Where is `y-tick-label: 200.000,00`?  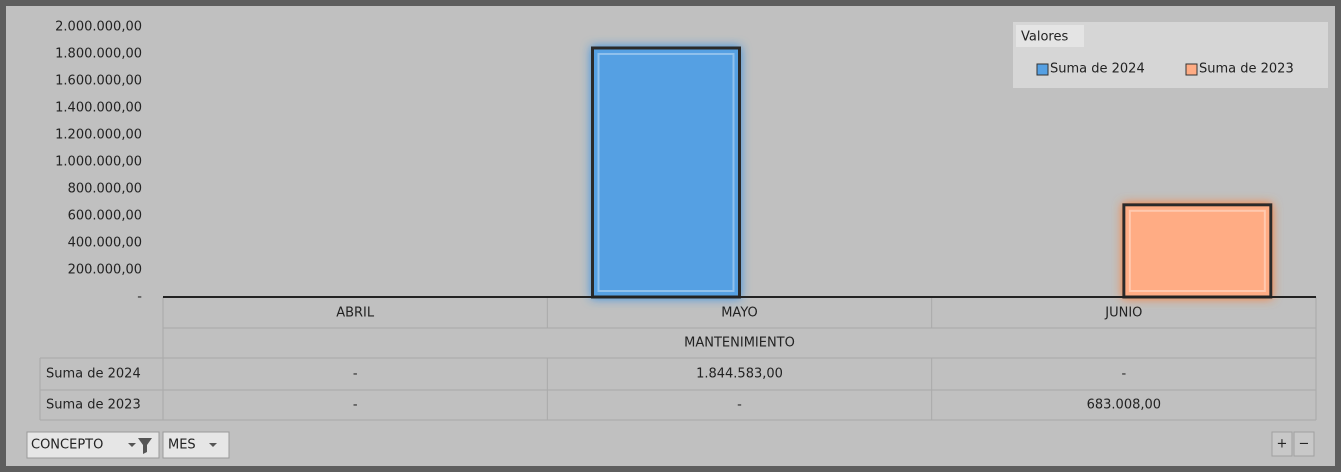
y-tick-label: 200.000,00 is located at coordinates (105, 270).